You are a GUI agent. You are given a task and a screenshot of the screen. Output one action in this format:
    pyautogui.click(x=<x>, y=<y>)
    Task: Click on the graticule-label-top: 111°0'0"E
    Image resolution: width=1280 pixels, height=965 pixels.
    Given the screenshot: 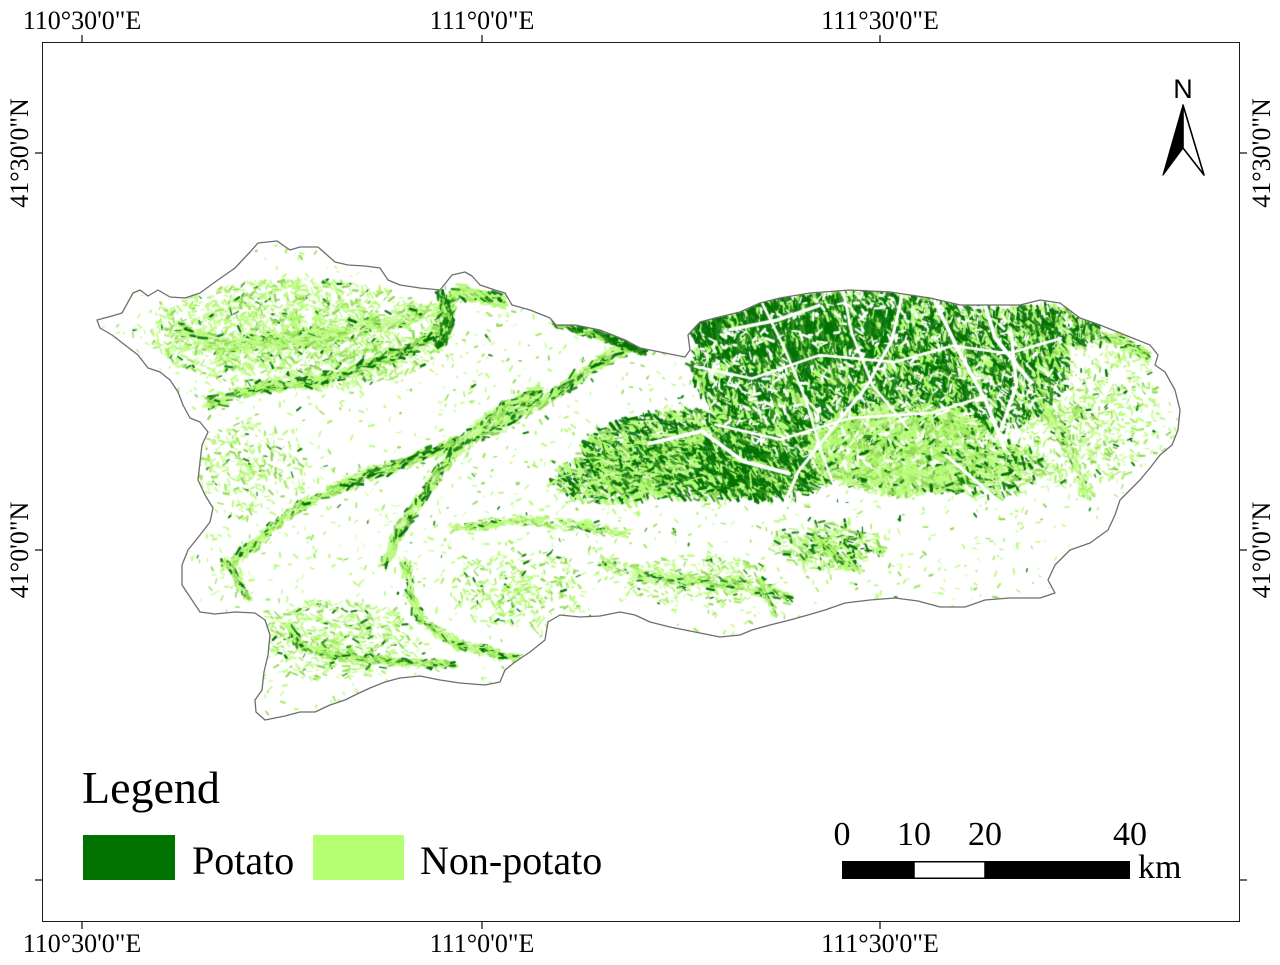 What is the action you would take?
    pyautogui.click(x=482, y=20)
    